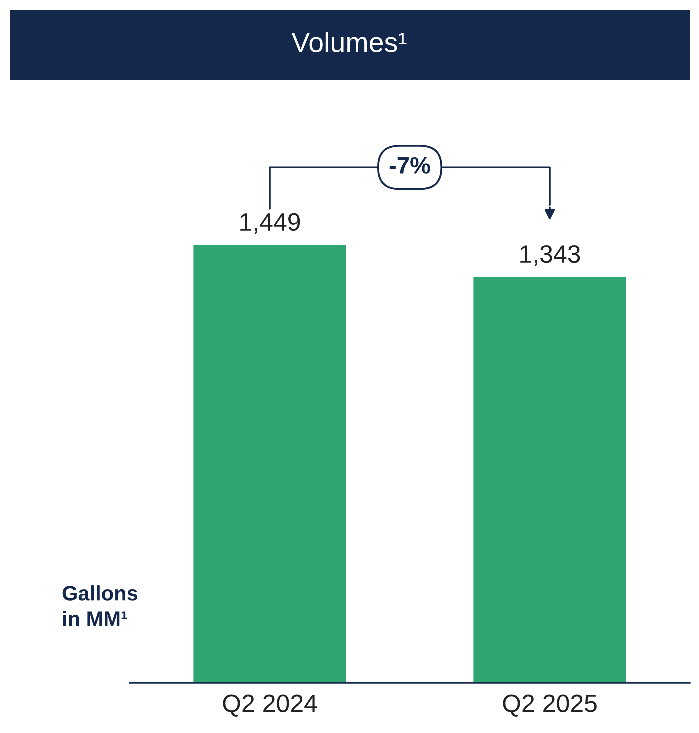 This screenshot has height=733, width=699. What do you see at coordinates (349, 42) in the screenshot?
I see `chart-title: Volumes¹` at bounding box center [349, 42].